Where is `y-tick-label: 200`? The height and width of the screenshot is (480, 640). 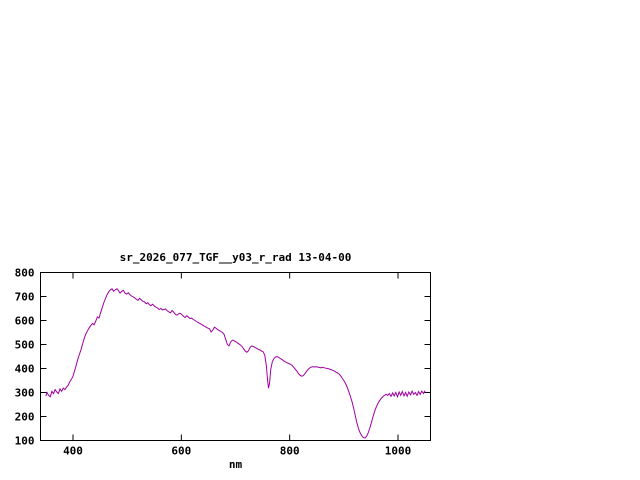
y-tick-label: 200 is located at coordinates (25, 417).